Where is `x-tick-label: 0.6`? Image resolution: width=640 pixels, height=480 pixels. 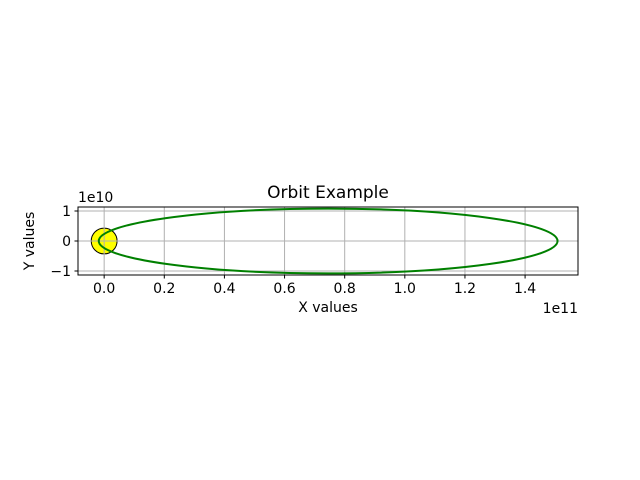 x-tick-label: 0.6 is located at coordinates (284, 289).